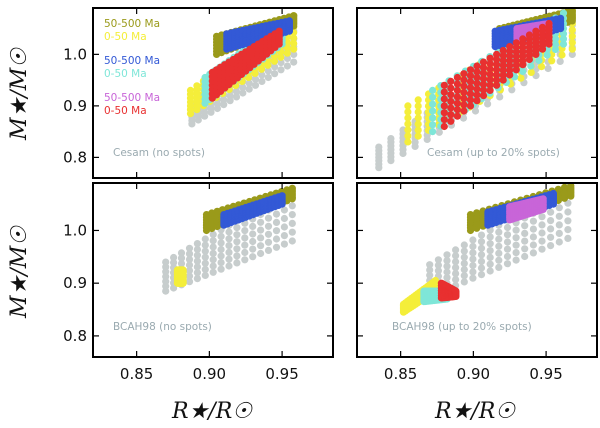  Describe the element at coordinates (475, 411) in the screenshot. I see `x-axis-label-right: R★/R☉` at that location.